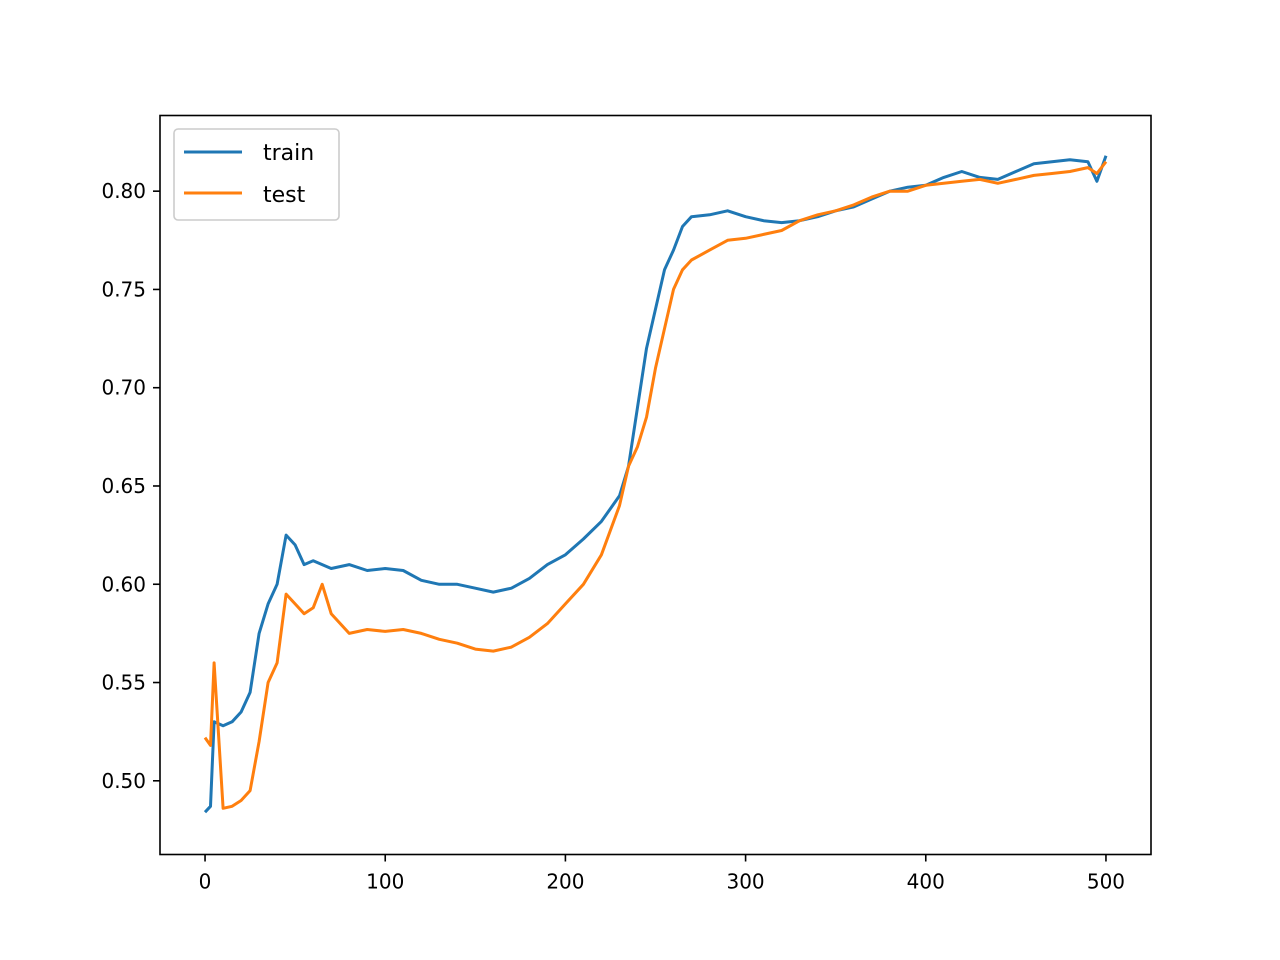  I want to click on x-tick-label: 100, so click(385, 882).